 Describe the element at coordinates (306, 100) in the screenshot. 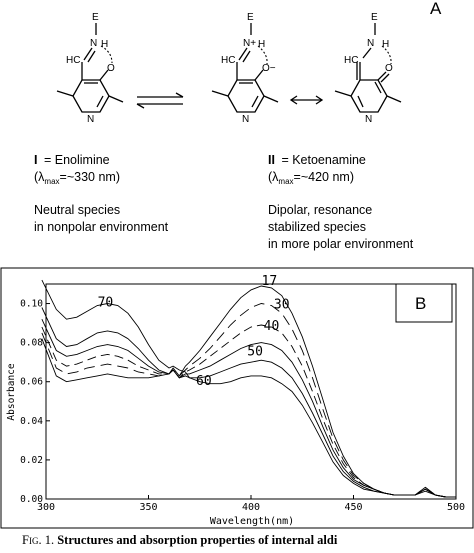

I see `resonance-arrow-icon` at that location.